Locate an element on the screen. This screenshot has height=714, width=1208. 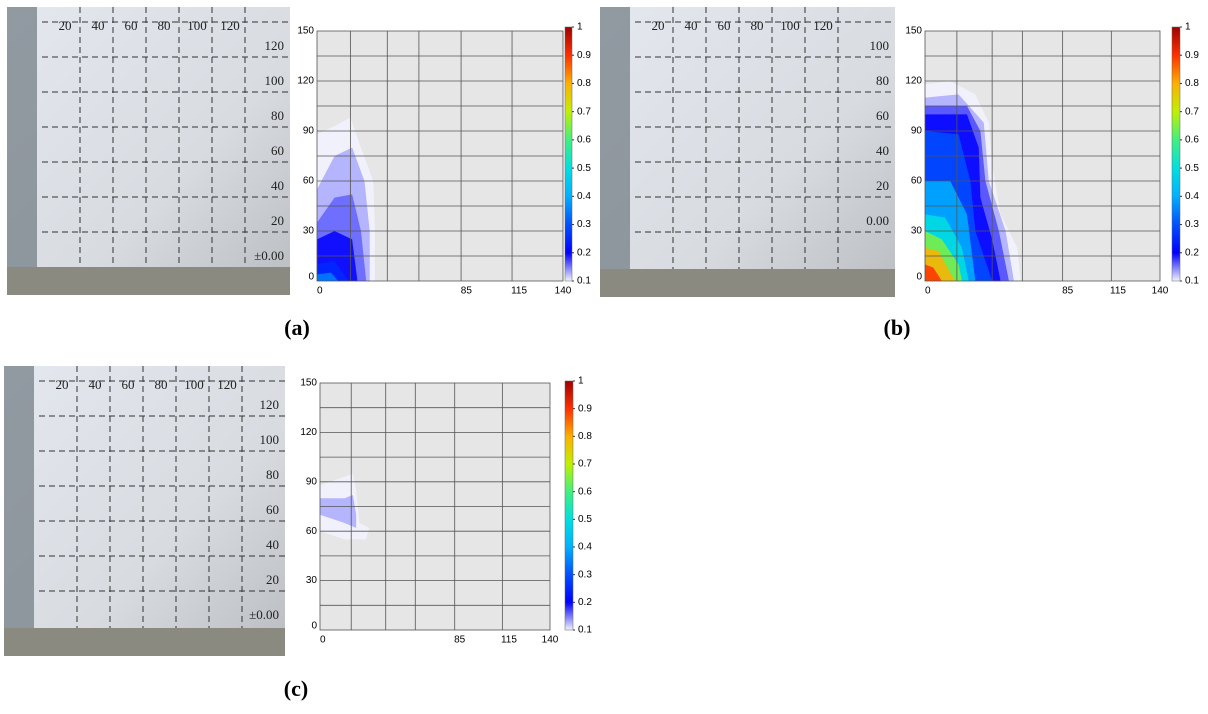
colorbar-label: 0.5 is located at coordinates (584, 168).